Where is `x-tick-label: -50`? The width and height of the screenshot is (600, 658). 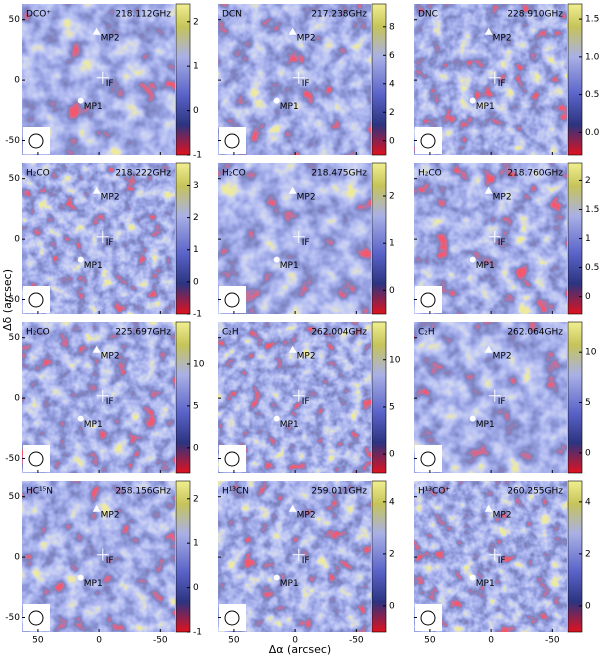 x-tick-label: -50 is located at coordinates (160, 641).